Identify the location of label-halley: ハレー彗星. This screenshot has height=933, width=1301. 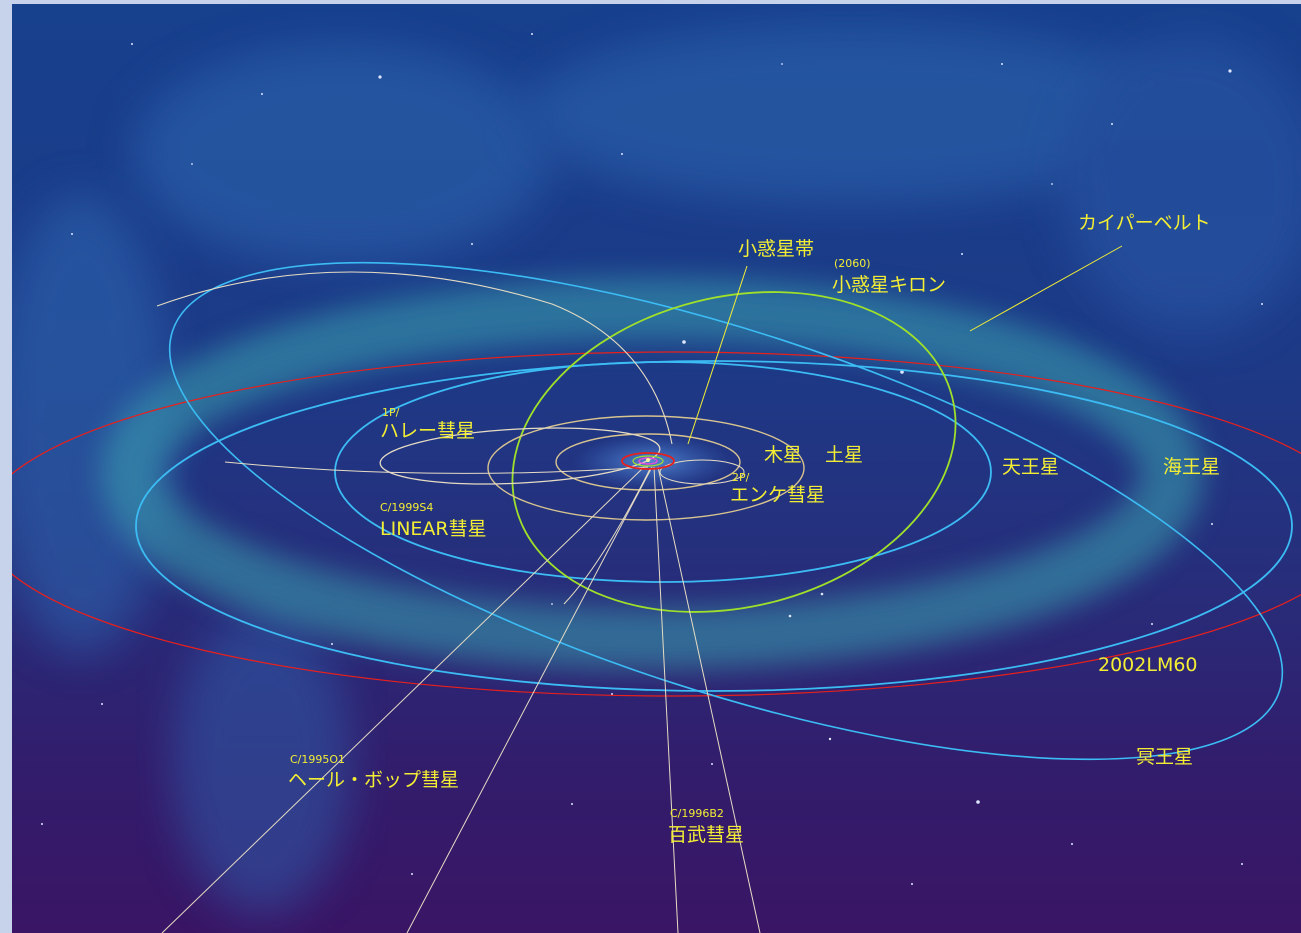
(428, 431).